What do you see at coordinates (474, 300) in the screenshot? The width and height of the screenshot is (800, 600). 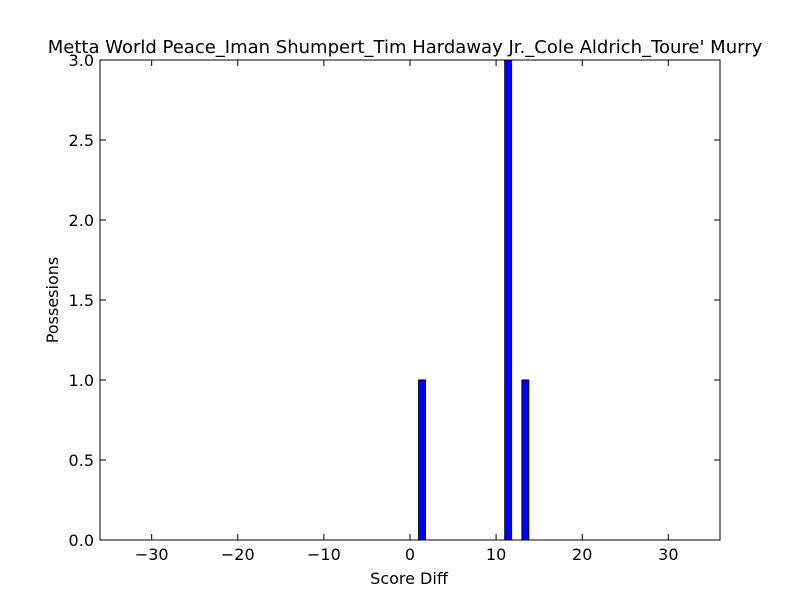 I see `bars-group` at bounding box center [474, 300].